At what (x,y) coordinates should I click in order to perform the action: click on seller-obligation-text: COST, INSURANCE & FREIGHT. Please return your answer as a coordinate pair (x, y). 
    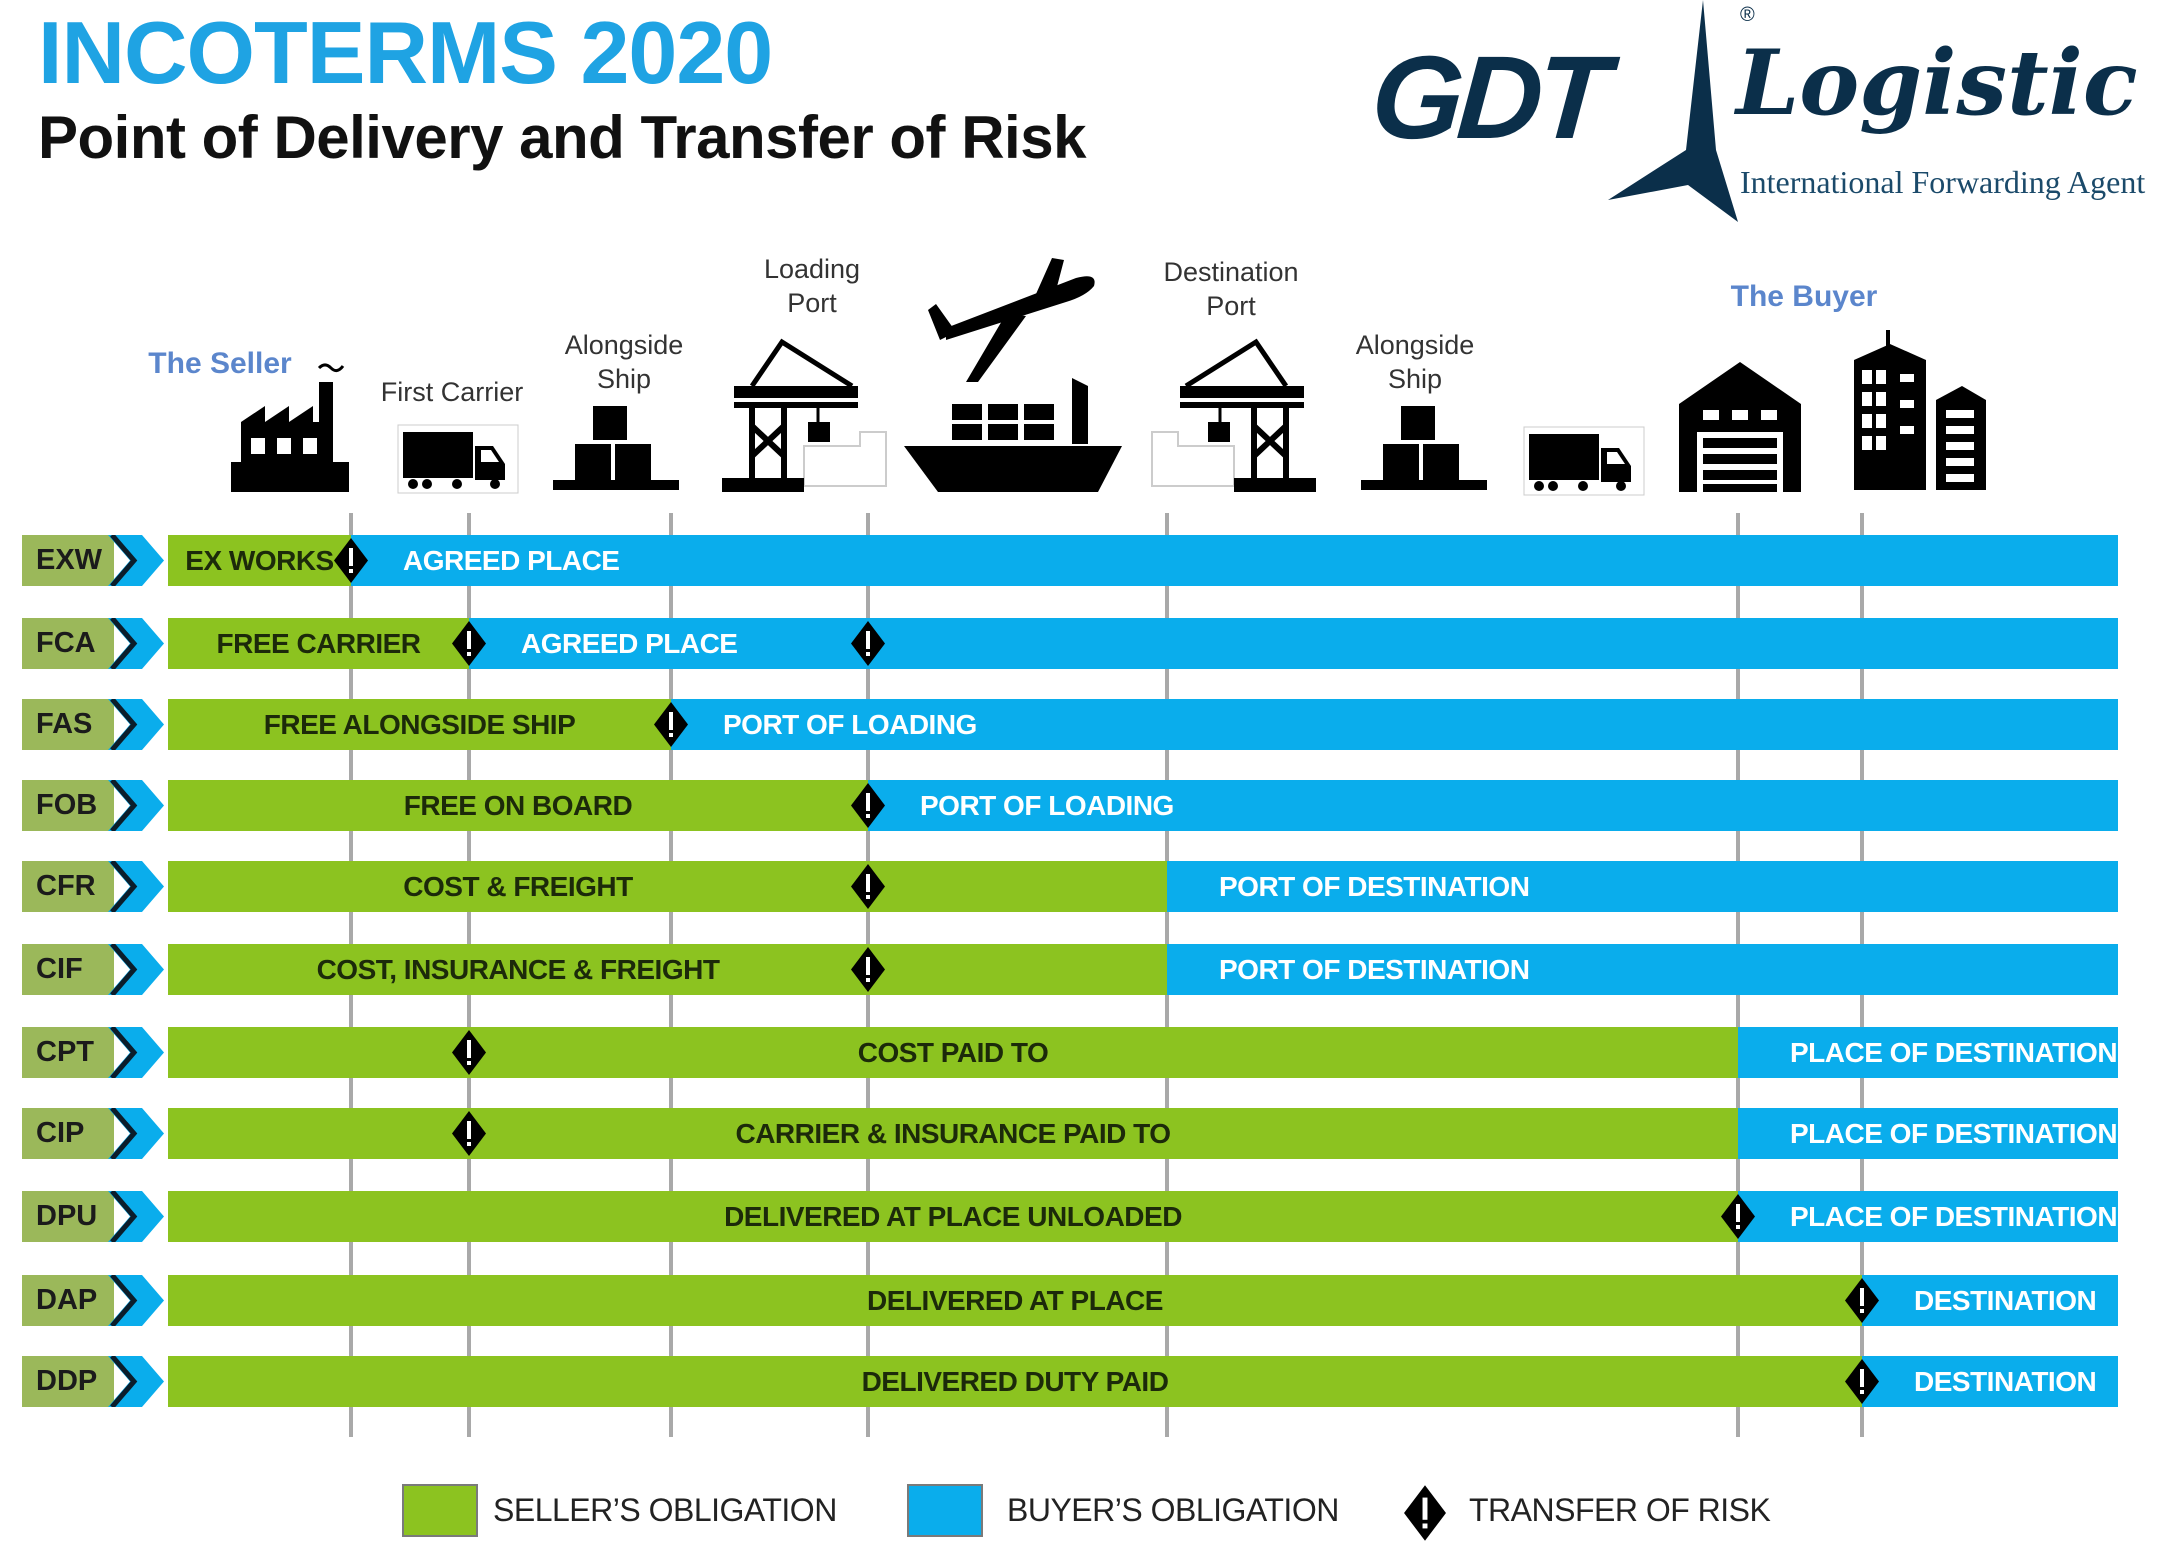
    Looking at the image, I should click on (518, 969).